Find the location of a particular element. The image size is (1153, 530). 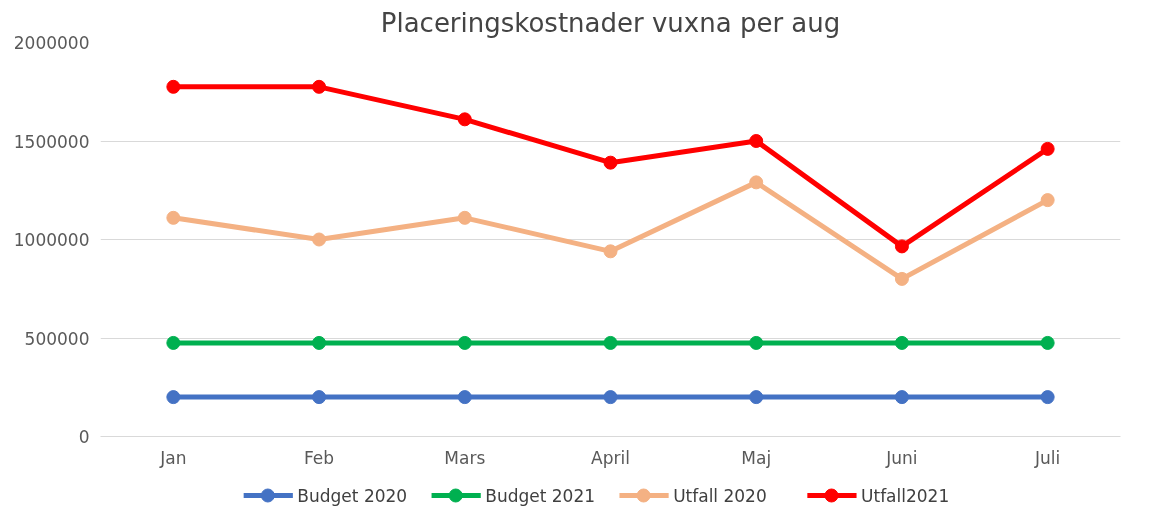

chart-title: Placeringskostnader vuxna per aug is located at coordinates (610, 22).